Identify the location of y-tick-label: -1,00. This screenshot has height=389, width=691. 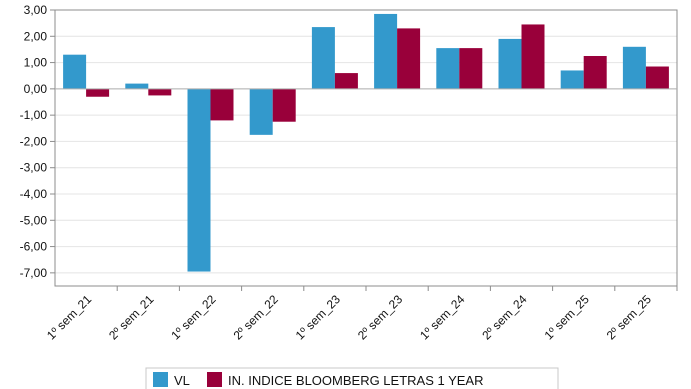
(34, 115).